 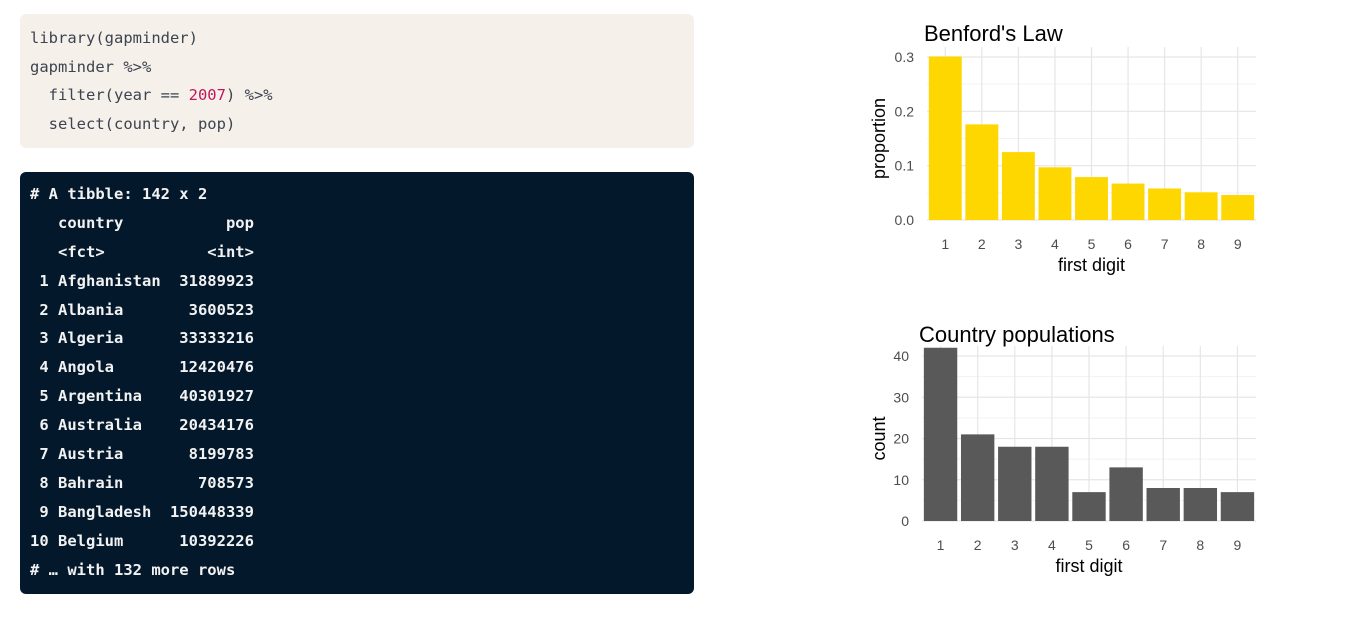 What do you see at coordinates (905, 111) in the screenshot?
I see `y-tick-label: 0.2` at bounding box center [905, 111].